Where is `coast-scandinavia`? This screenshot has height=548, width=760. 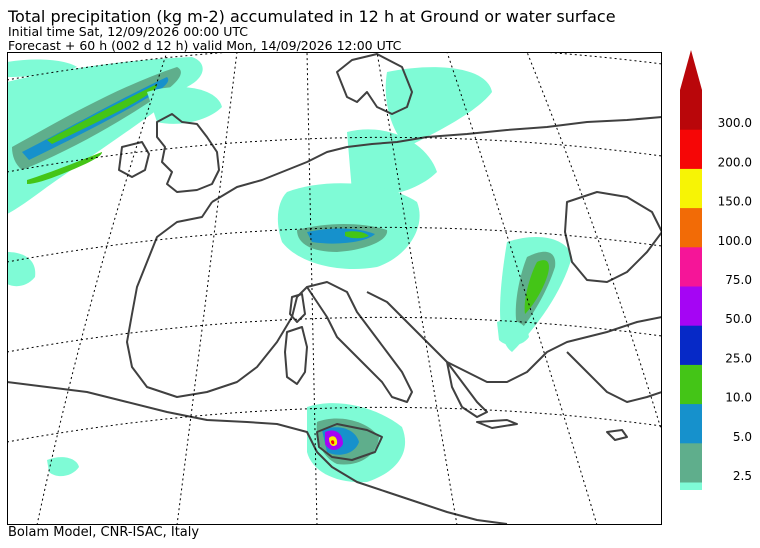
coast-scandinavia is located at coordinates (374, 84).